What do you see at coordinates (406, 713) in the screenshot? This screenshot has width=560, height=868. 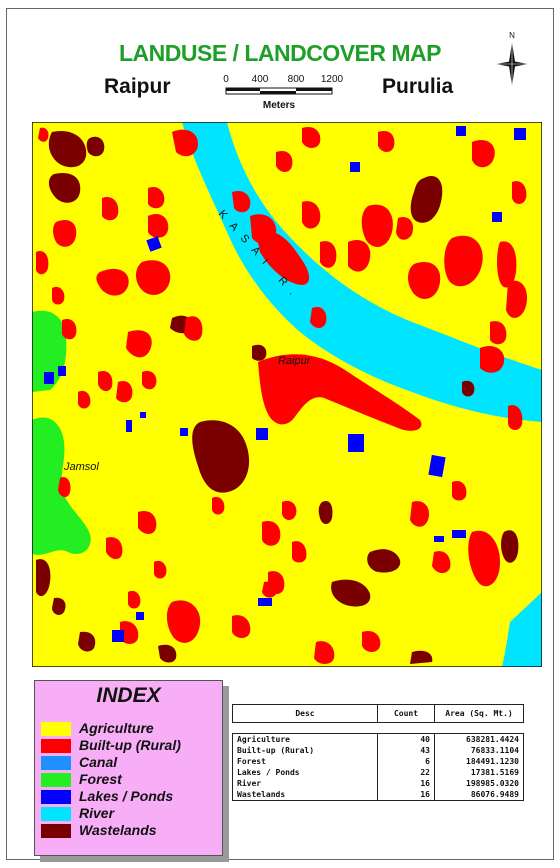 I see `table-header-count: Count` at bounding box center [406, 713].